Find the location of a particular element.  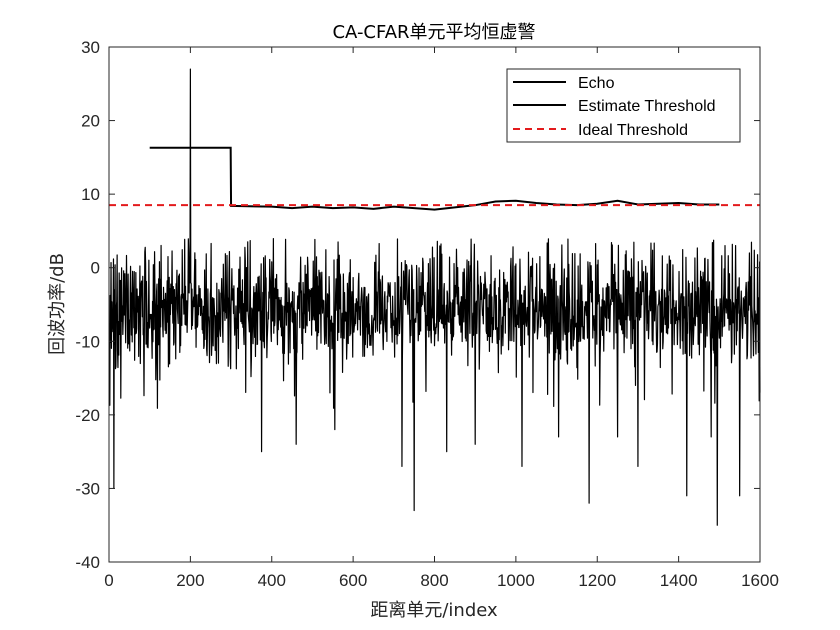

y-tick-label: -20 is located at coordinates (87, 415).